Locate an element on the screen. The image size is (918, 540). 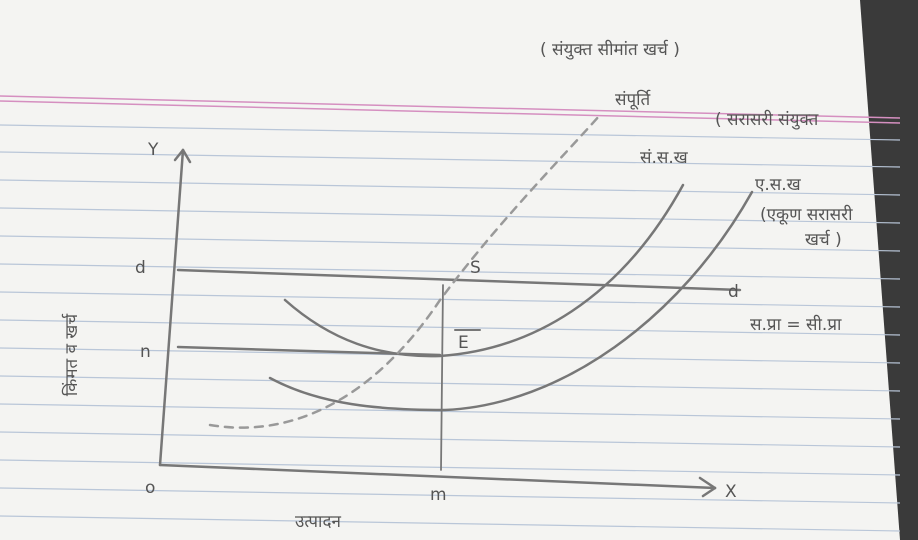
point-label: E is located at coordinates (463, 343).